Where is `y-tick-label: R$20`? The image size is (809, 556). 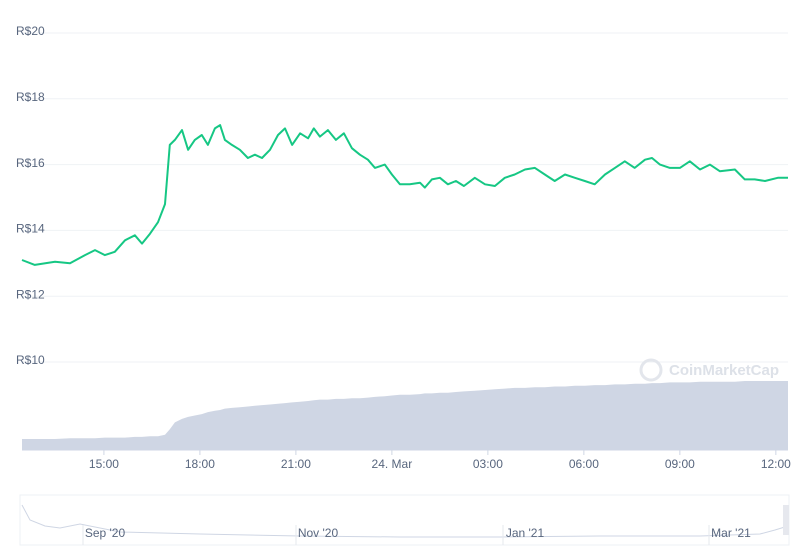
y-tick-label: R$20 is located at coordinates (30, 31).